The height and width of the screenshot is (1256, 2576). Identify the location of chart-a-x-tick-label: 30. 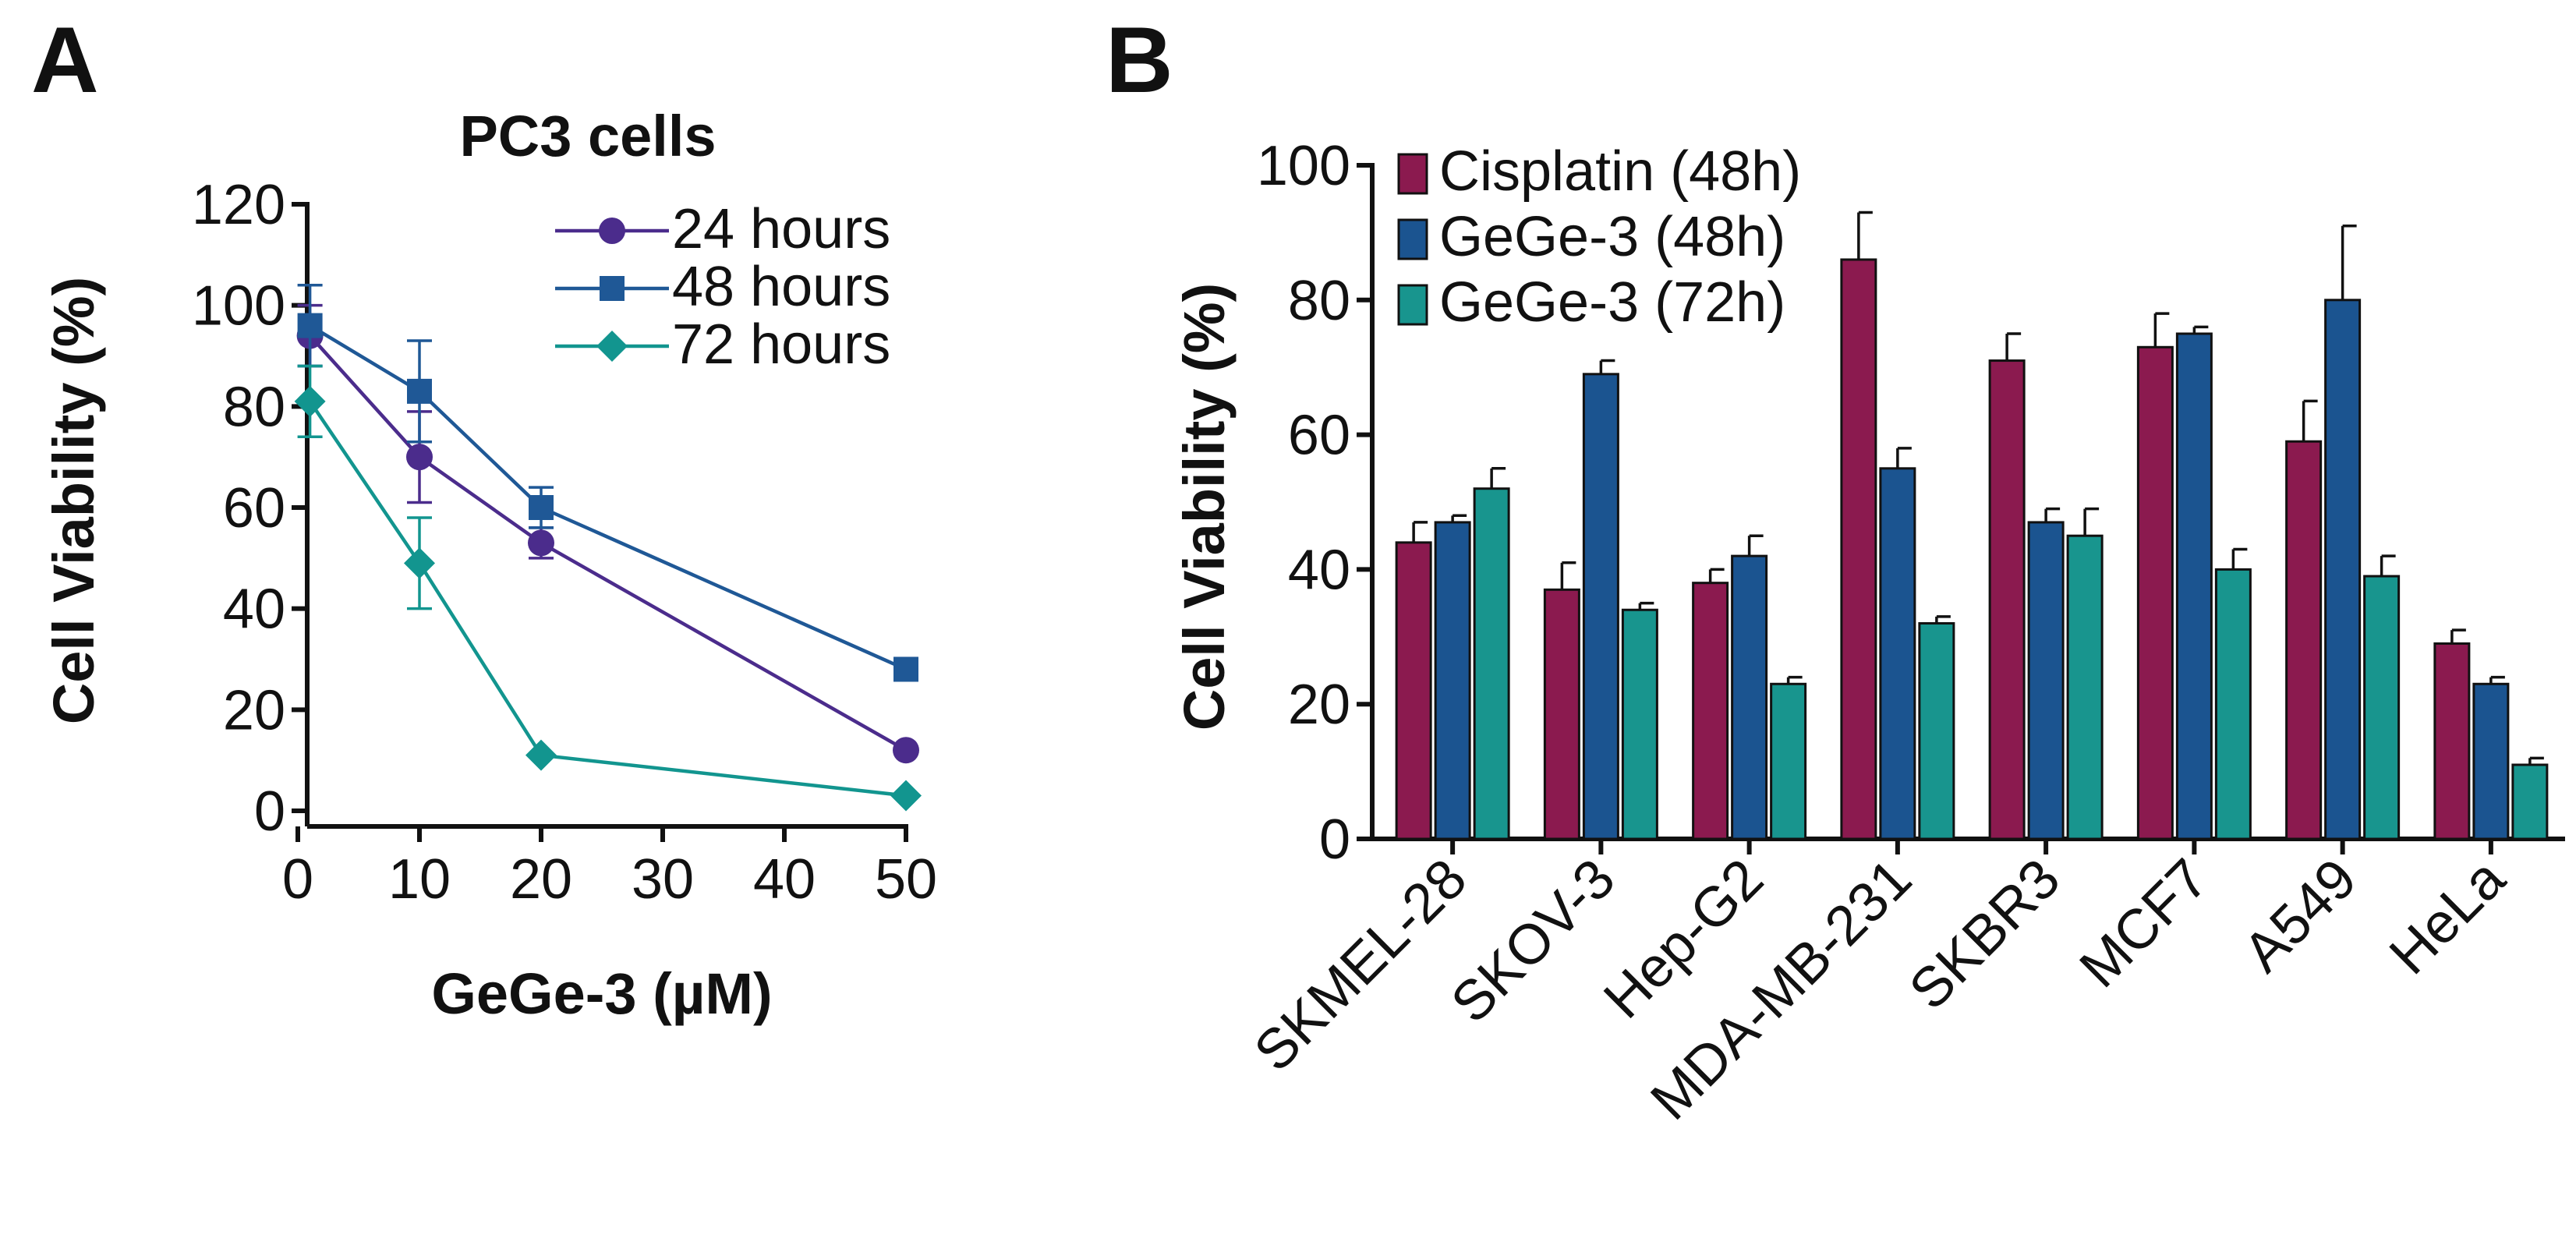
(663, 879).